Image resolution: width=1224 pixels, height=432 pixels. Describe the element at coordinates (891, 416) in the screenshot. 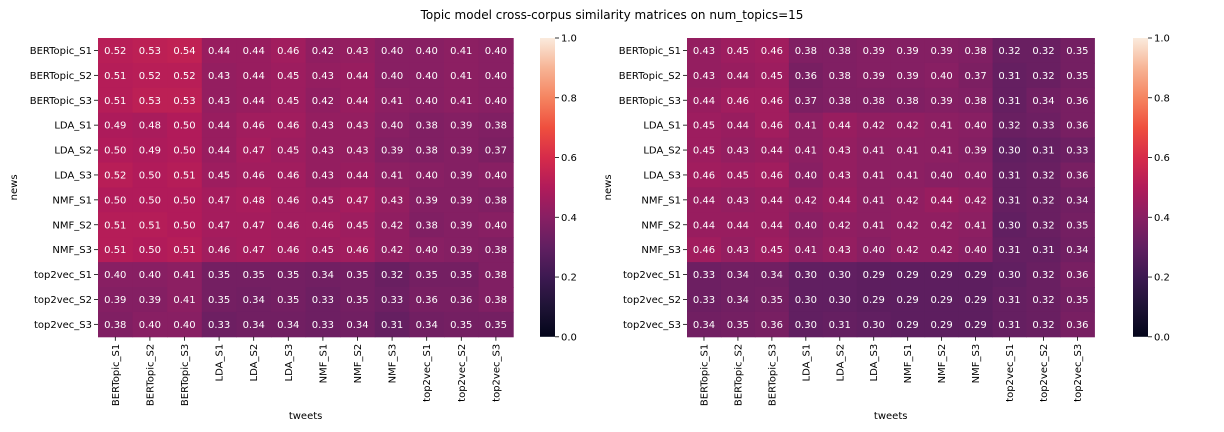

I see `x-axis-label: tweets` at that location.